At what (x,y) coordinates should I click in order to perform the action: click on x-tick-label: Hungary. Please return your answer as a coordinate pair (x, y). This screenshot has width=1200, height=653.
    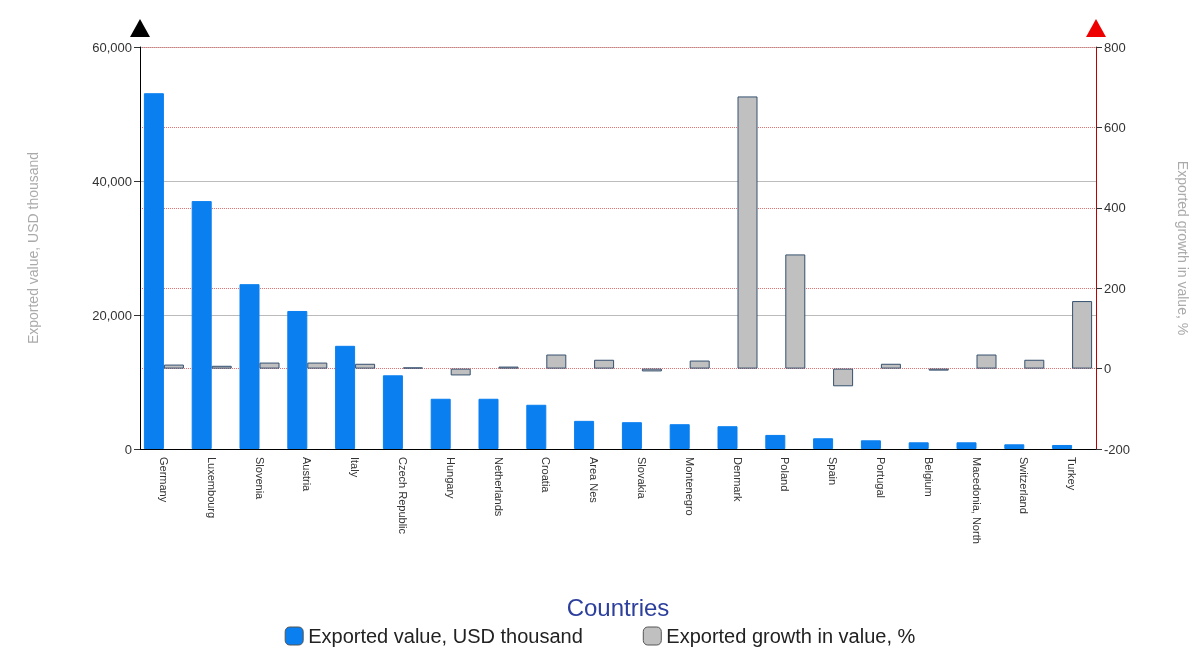
    Looking at the image, I should click on (450, 478).